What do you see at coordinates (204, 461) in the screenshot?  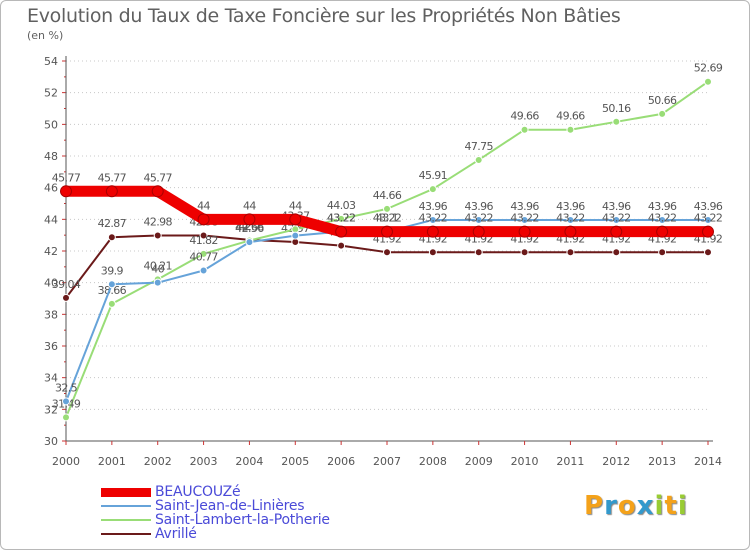 I see `x-tick-label: 2003` at bounding box center [204, 461].